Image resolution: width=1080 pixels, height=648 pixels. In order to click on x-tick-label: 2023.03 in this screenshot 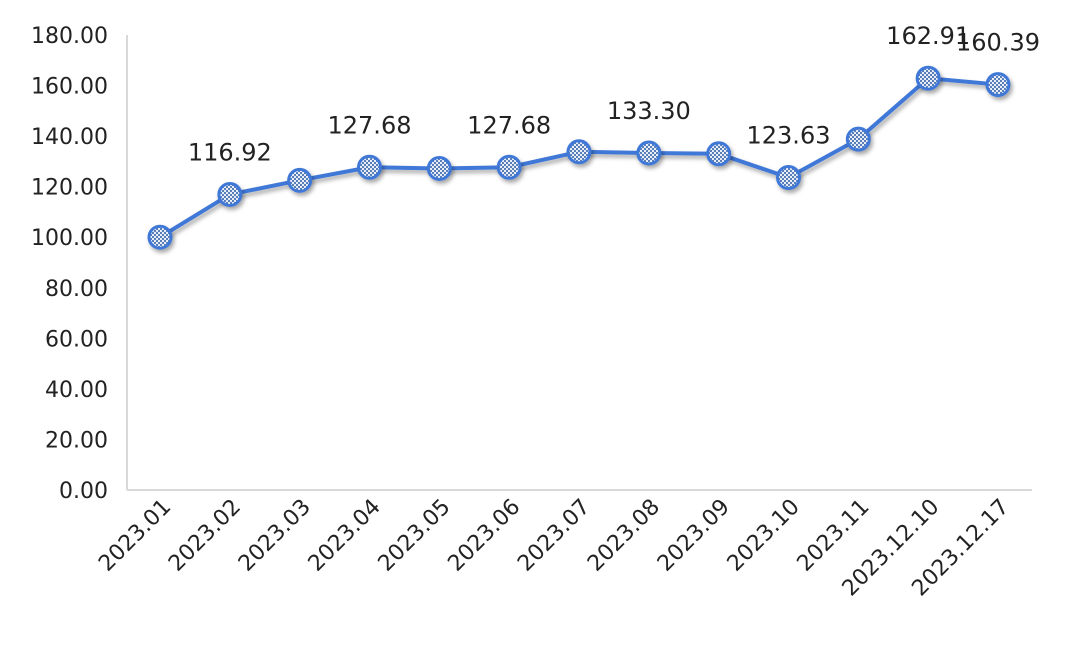, I will do `click(275, 536)`.